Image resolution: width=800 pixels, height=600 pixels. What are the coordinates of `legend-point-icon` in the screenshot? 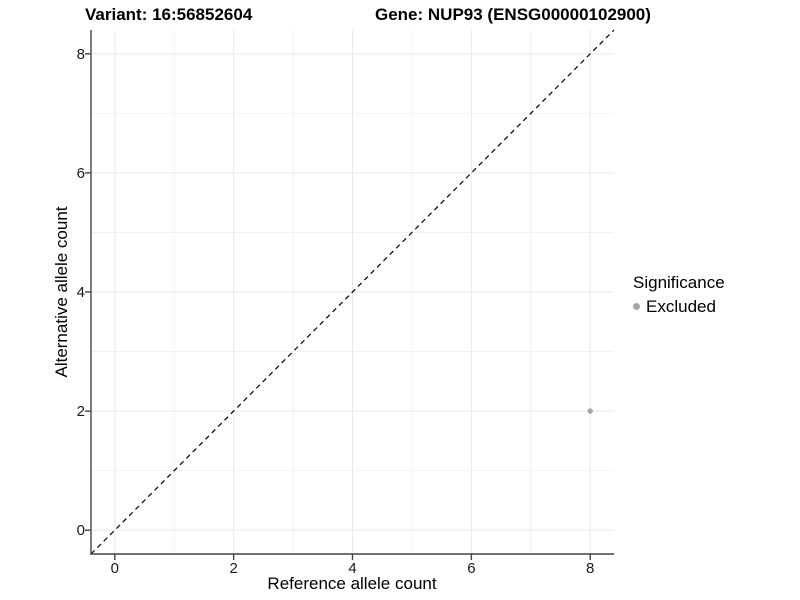 It's located at (636, 306).